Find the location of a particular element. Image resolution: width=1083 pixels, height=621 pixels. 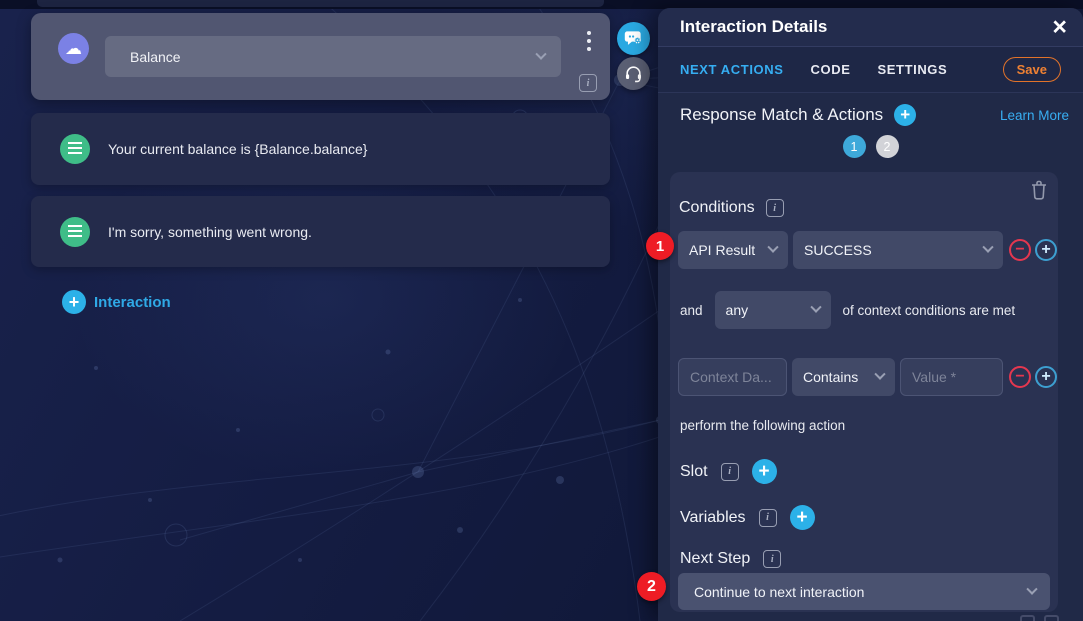

save-button: Save is located at coordinates (1031, 69).